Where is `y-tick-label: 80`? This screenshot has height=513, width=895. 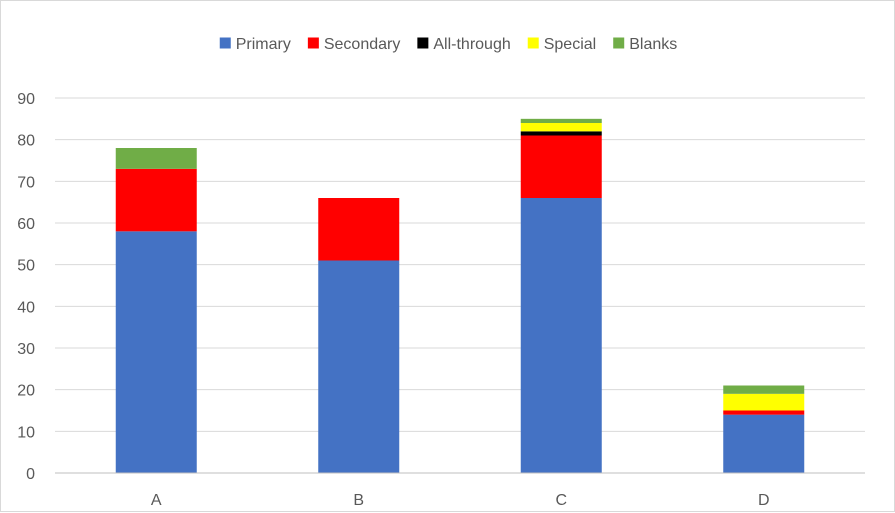
y-tick-label: 80 is located at coordinates (26, 141).